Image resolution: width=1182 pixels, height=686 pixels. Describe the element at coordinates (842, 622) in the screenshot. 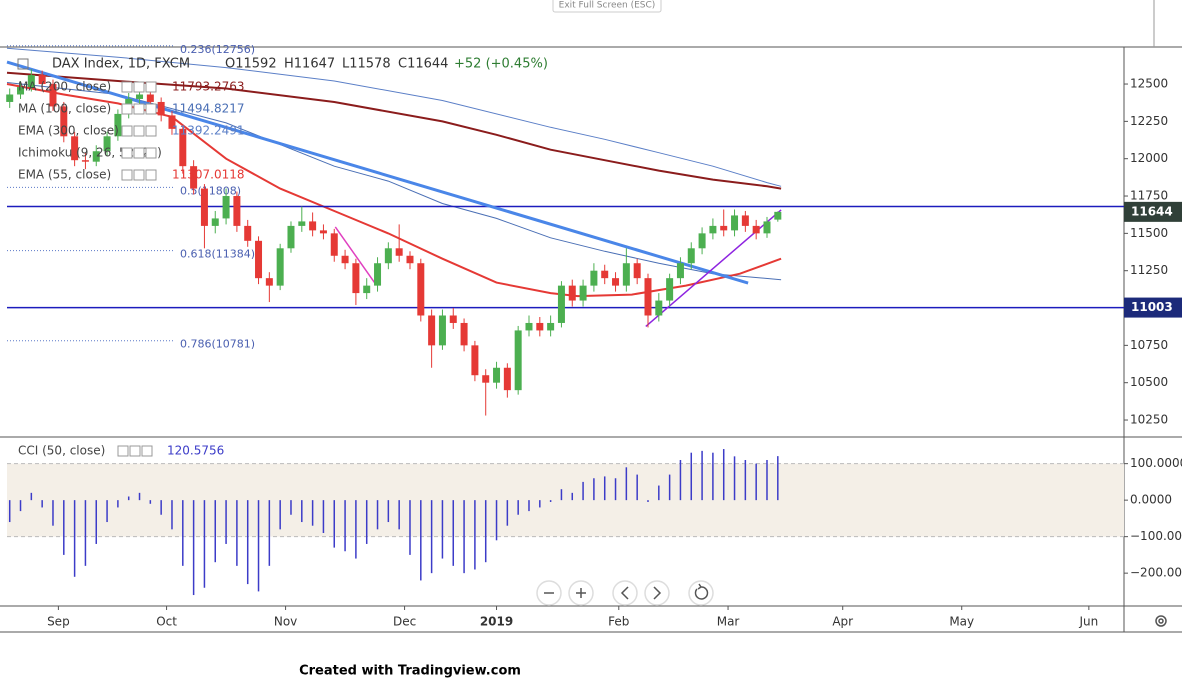

I see `x-tick-label: Apr` at that location.